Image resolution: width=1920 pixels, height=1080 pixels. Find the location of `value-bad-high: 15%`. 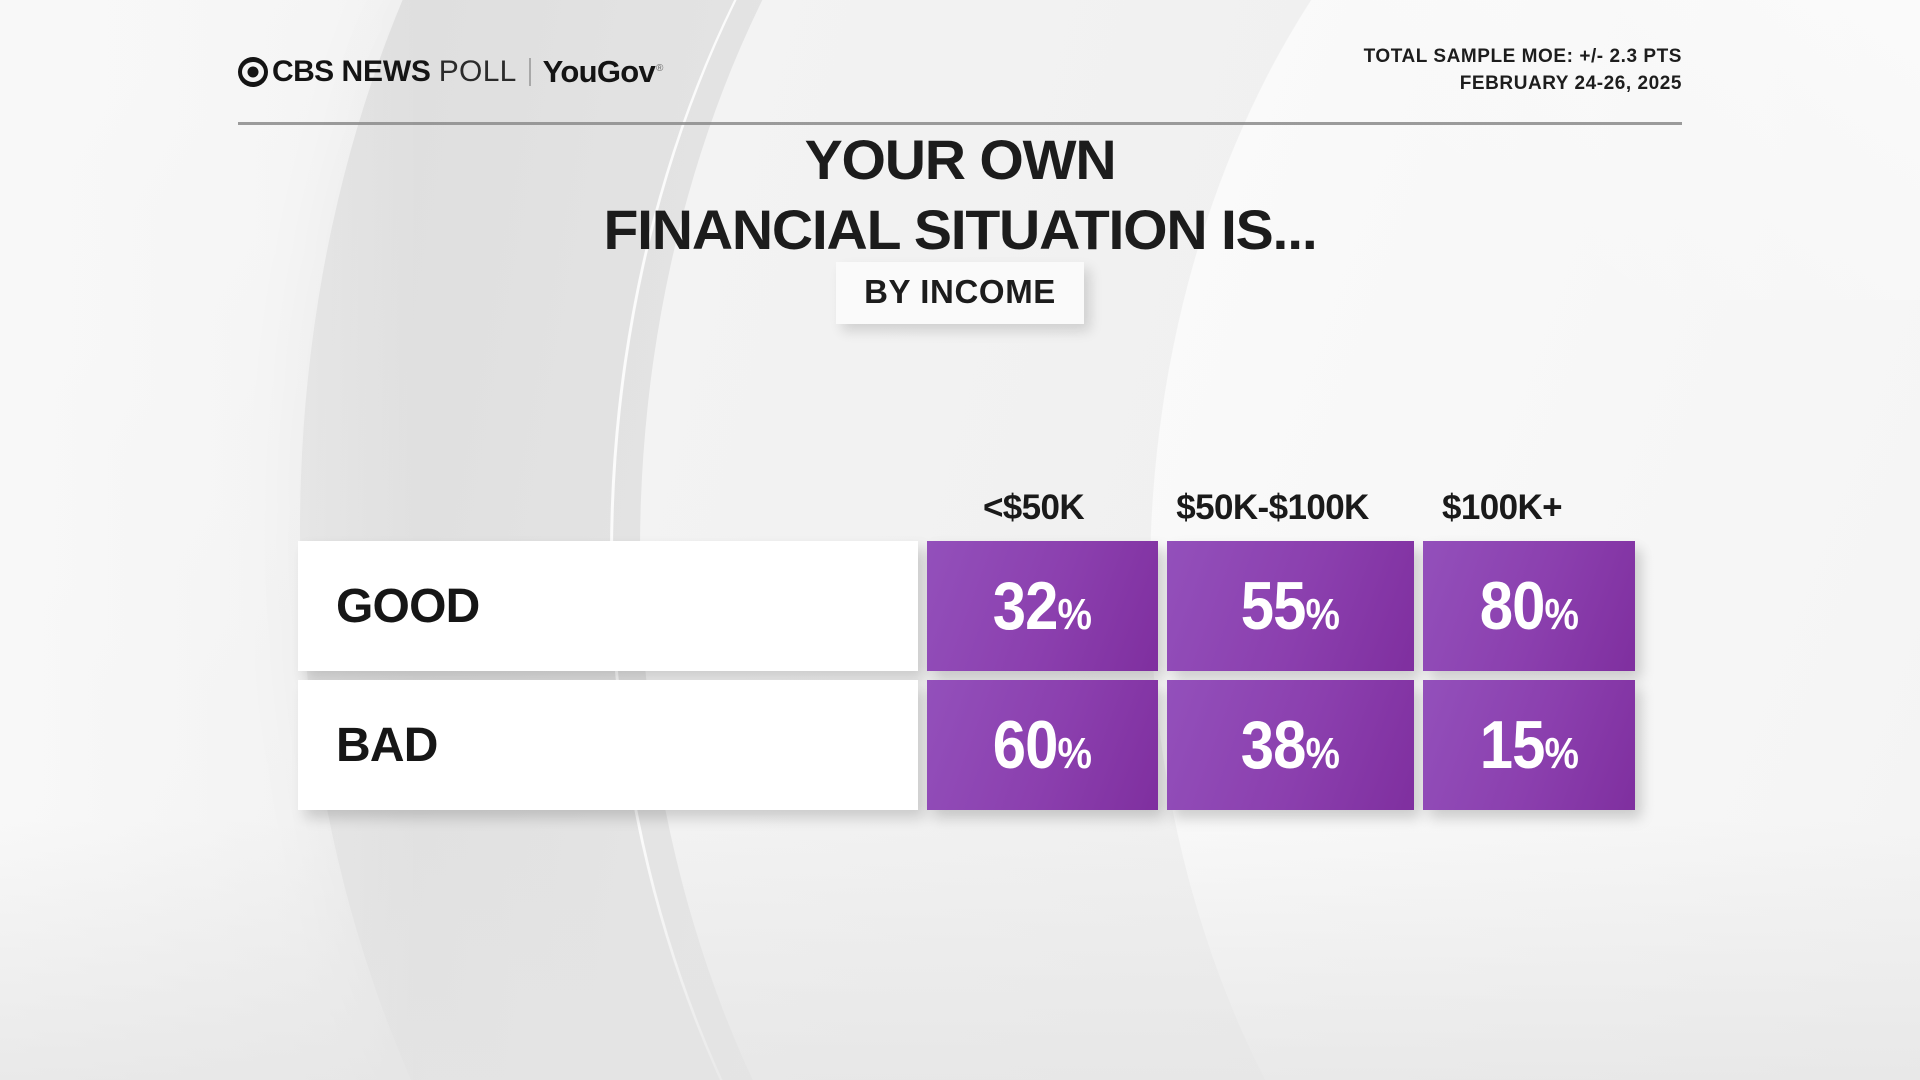

value-bad-high: 15% is located at coordinates (1529, 745).